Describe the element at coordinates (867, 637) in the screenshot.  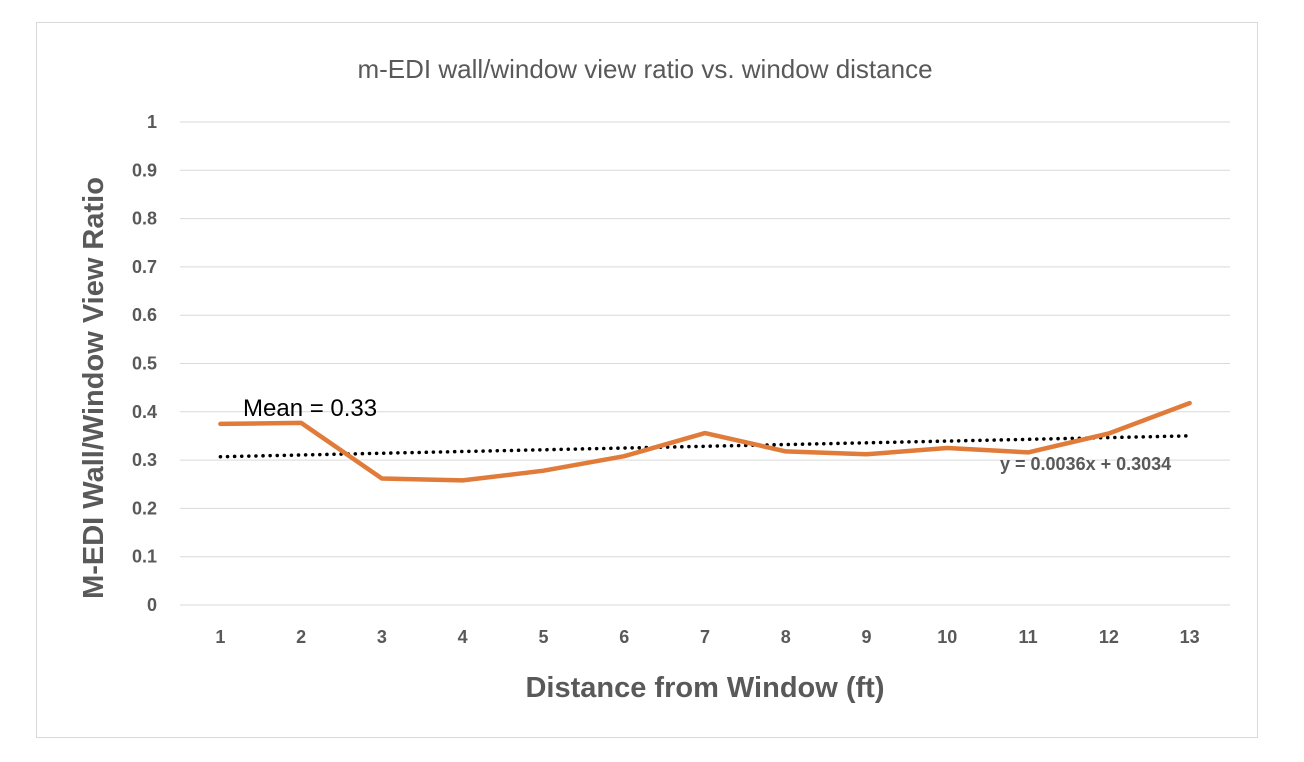
I see `x-tick-label: 9` at that location.